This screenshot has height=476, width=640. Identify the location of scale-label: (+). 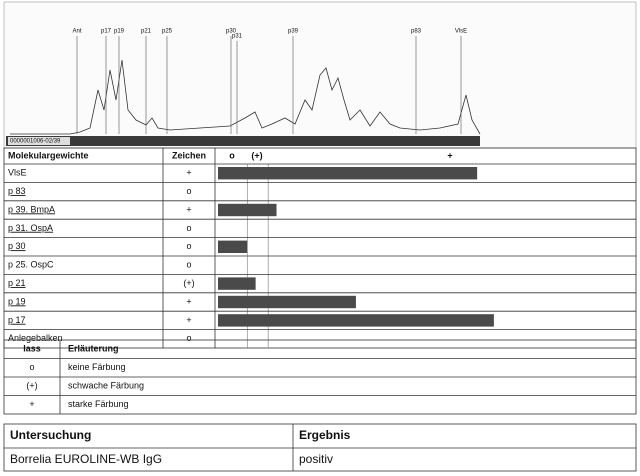
(256, 155).